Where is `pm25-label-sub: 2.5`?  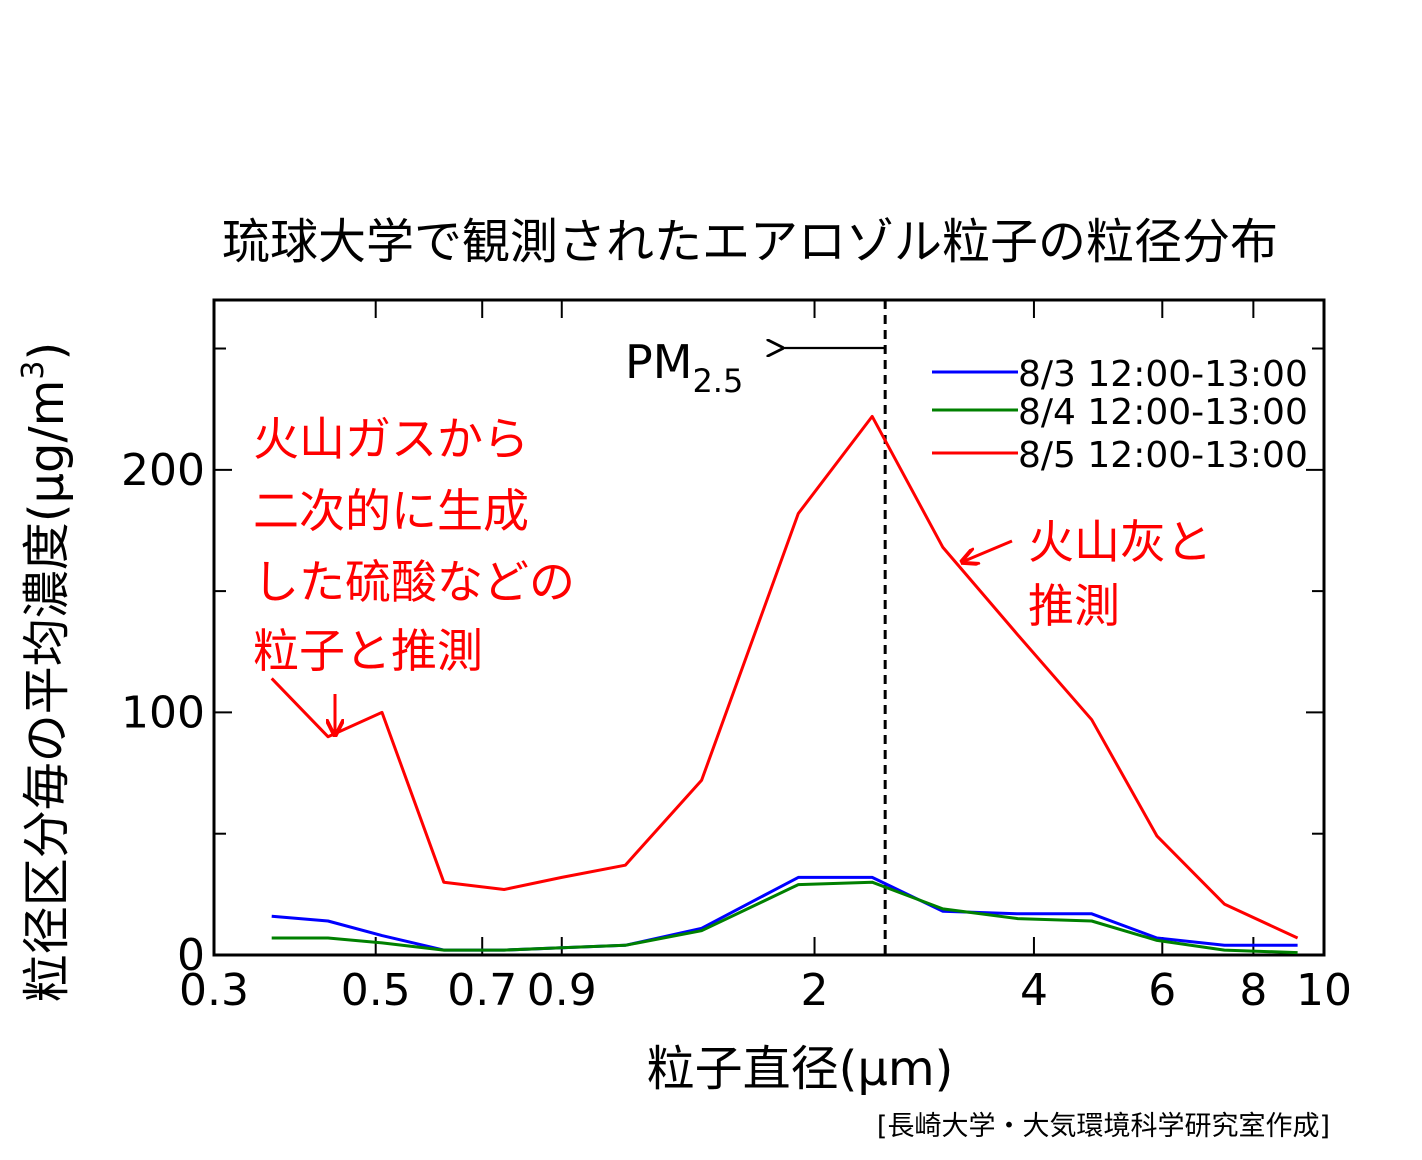
pm25-label-sub: 2.5 is located at coordinates (717, 381).